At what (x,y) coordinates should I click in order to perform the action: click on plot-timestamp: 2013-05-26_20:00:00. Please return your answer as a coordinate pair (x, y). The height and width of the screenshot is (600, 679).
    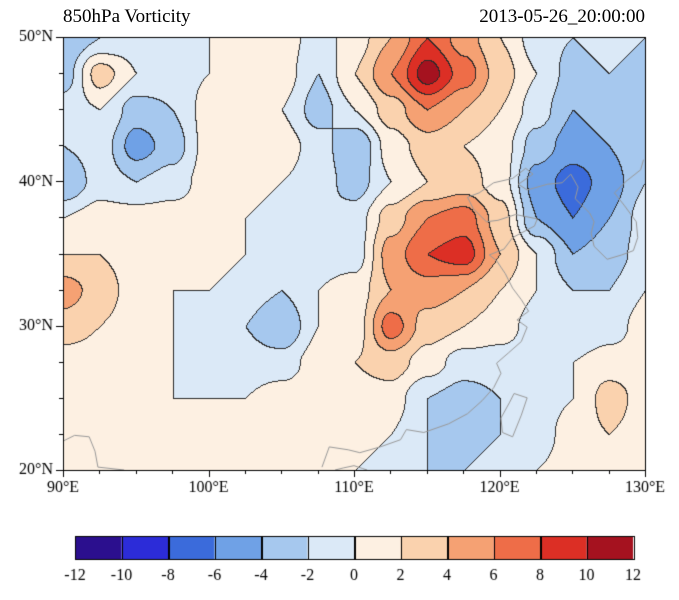
    Looking at the image, I should click on (562, 16).